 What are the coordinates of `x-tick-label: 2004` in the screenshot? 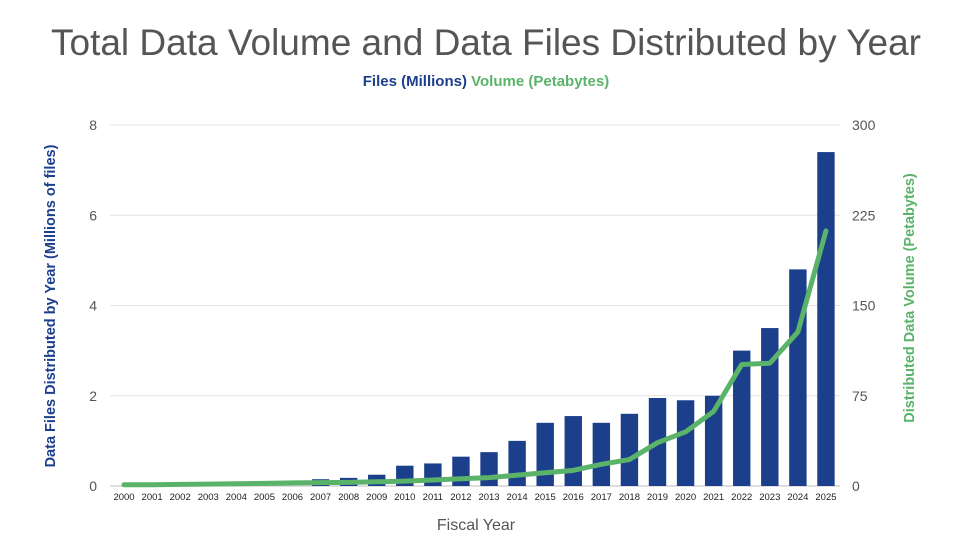 It's located at (236, 497).